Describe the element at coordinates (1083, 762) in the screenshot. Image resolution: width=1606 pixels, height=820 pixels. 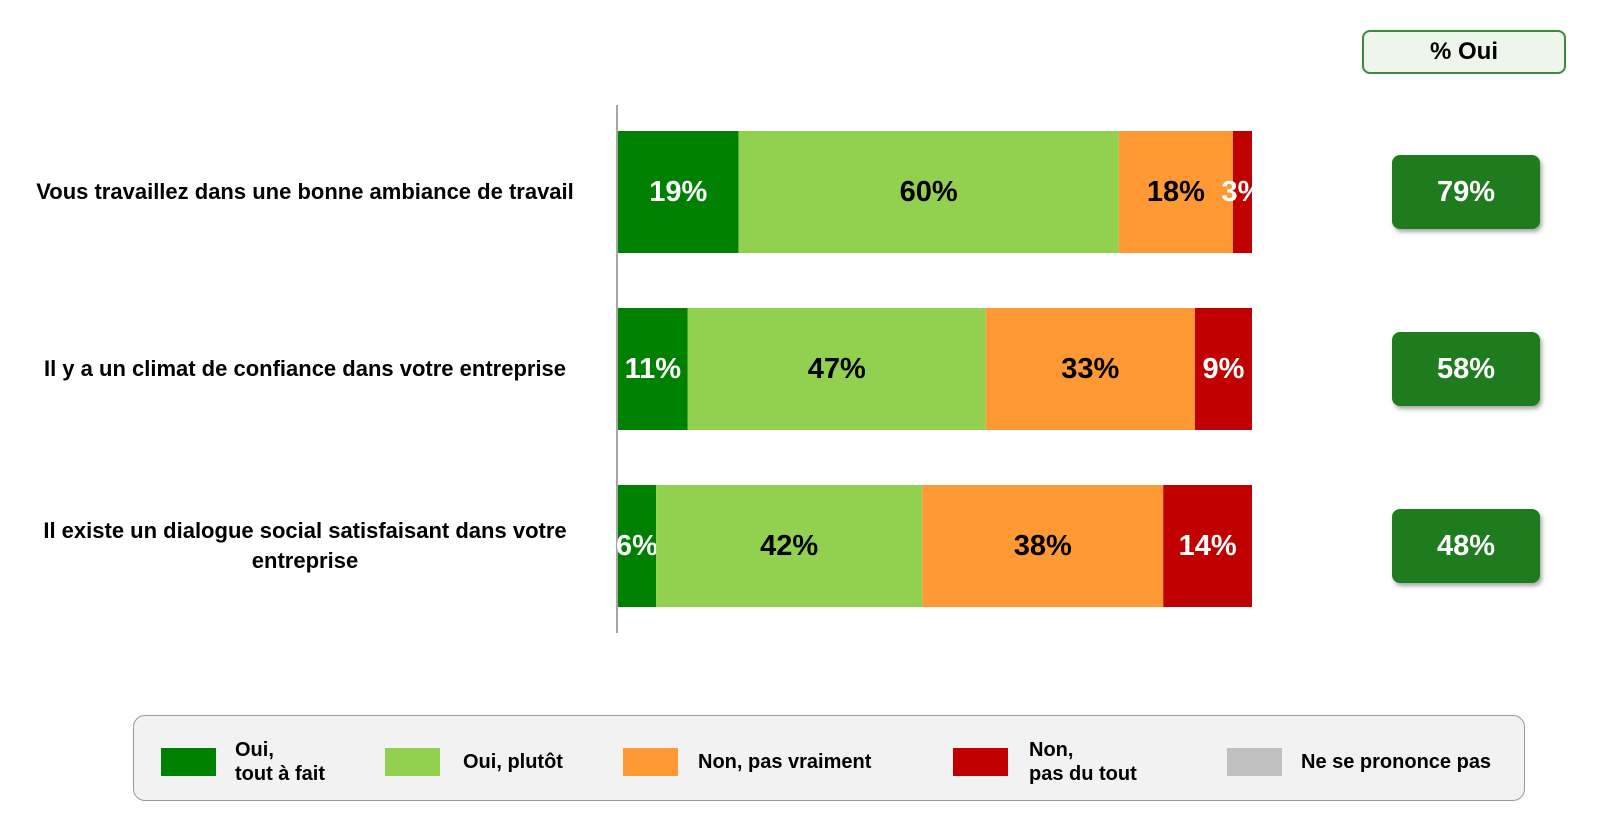
I see `legend-label: Non, pas du tout` at that location.